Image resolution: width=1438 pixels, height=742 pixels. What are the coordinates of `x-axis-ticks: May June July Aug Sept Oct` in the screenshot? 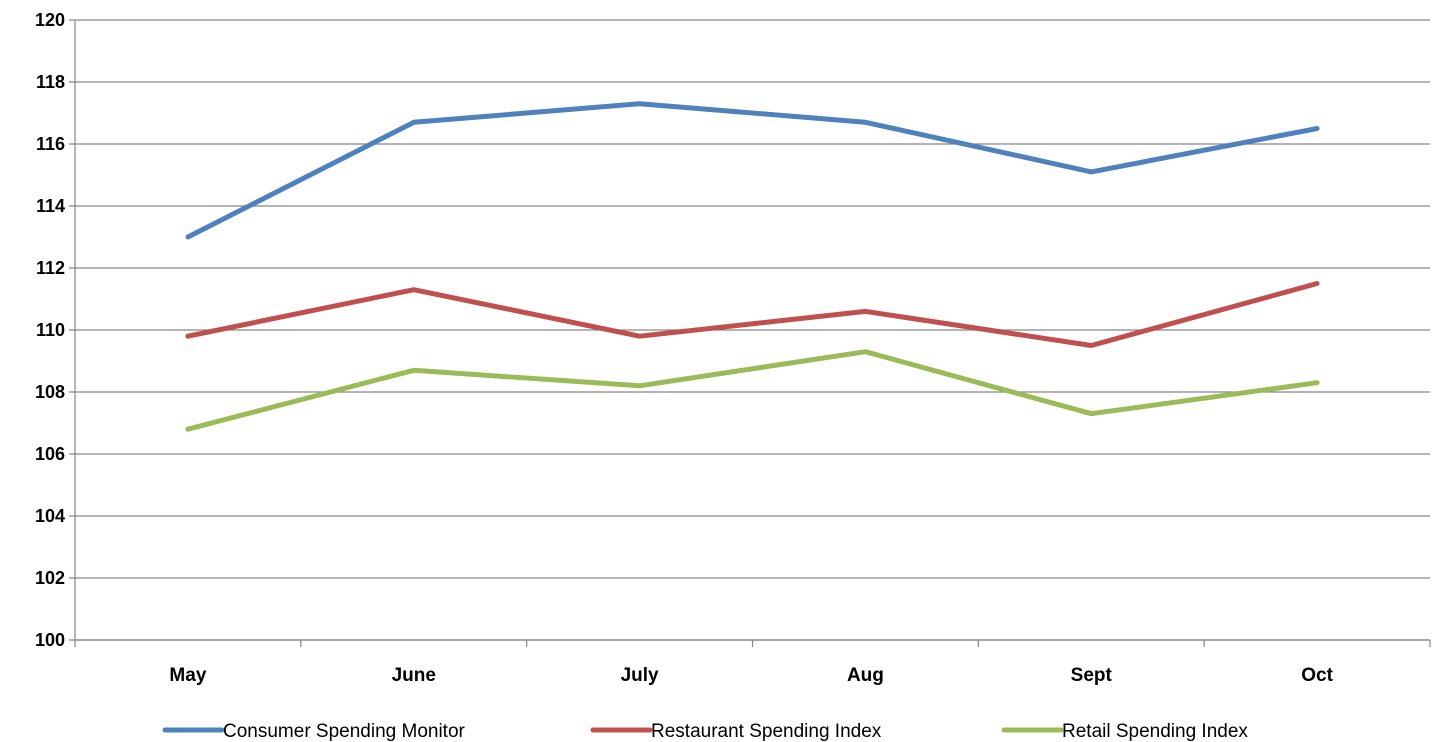 It's located at (751, 675).